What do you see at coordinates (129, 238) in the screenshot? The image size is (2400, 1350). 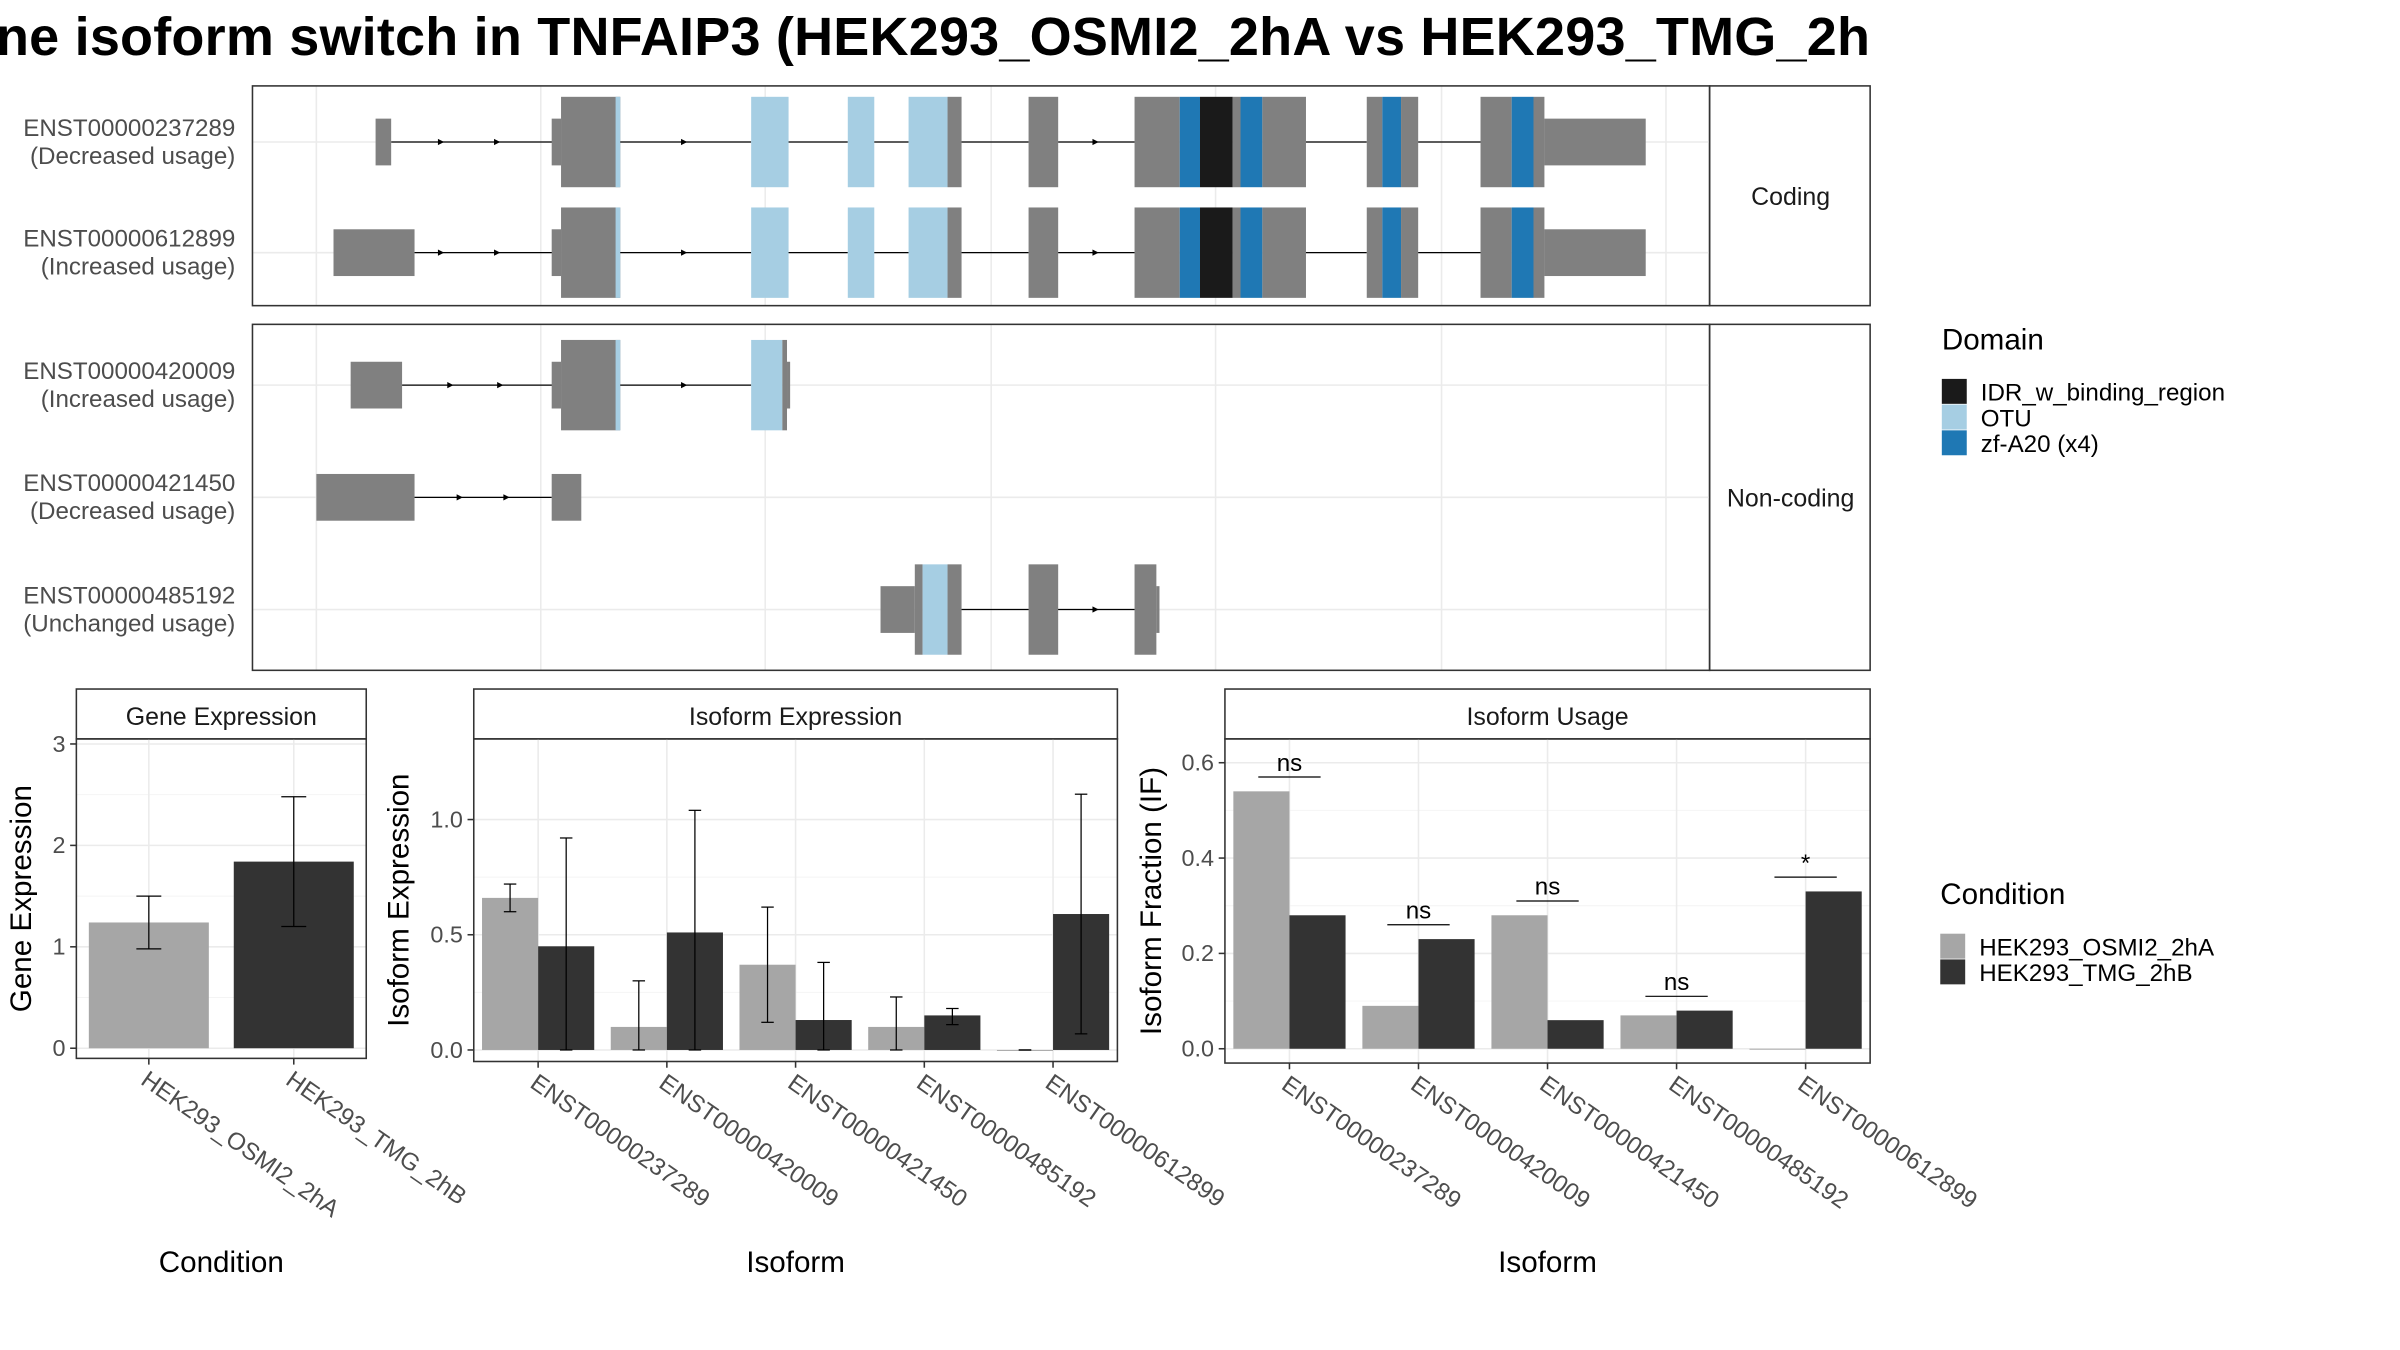 I see `transcript-id-label: ENST00000612899` at bounding box center [129, 238].